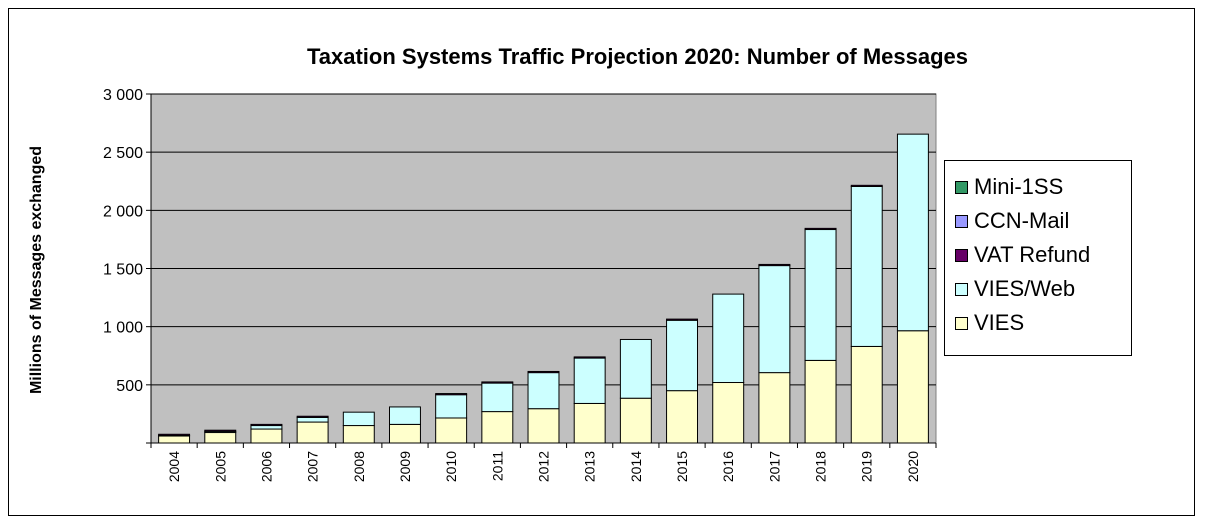 This screenshot has width=1205, height=523. What do you see at coordinates (123, 153) in the screenshot?
I see `y-tick-label: 2 500` at bounding box center [123, 153].